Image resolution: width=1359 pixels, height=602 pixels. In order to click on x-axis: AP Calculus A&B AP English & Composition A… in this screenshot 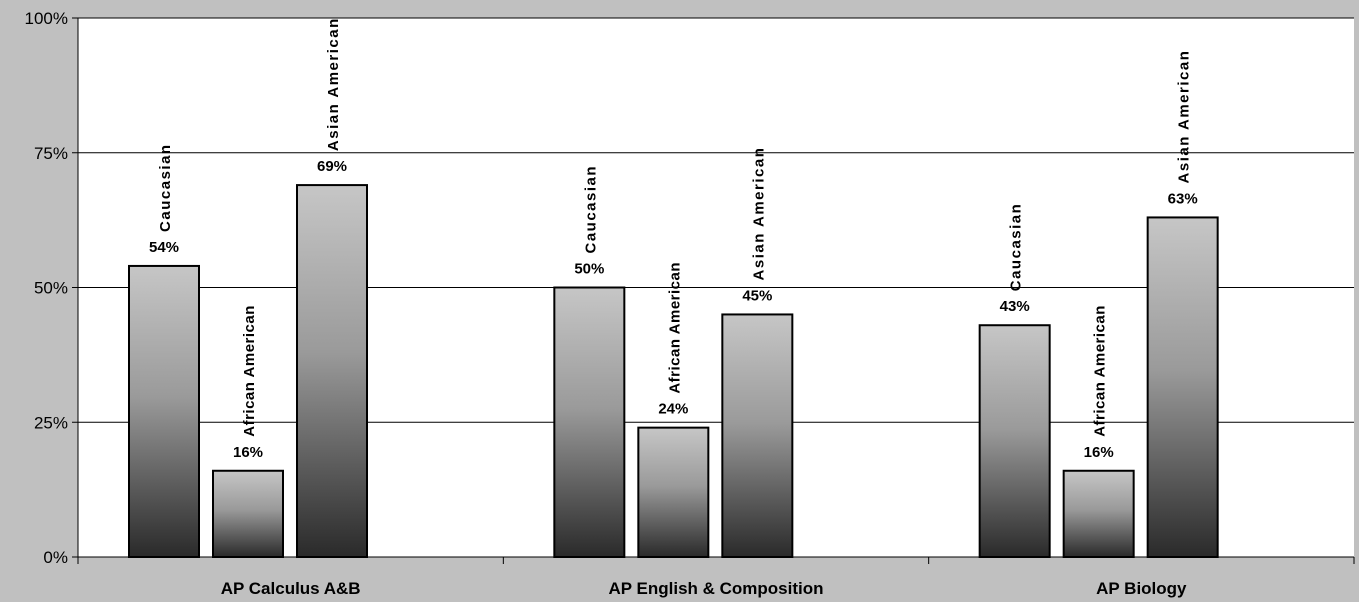, I will do `click(716, 577)`.